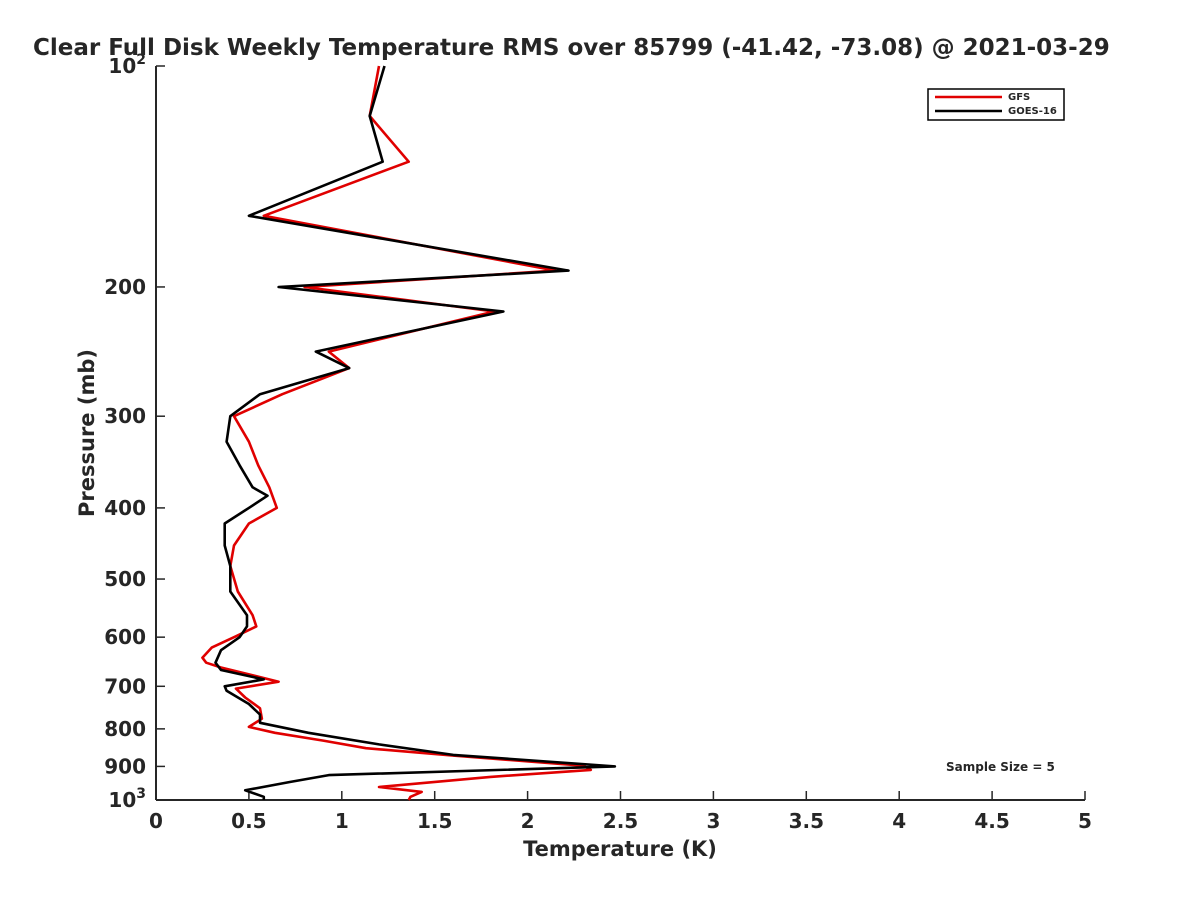  Describe the element at coordinates (528, 821) in the screenshot. I see `x-tick-label: 2` at that location.